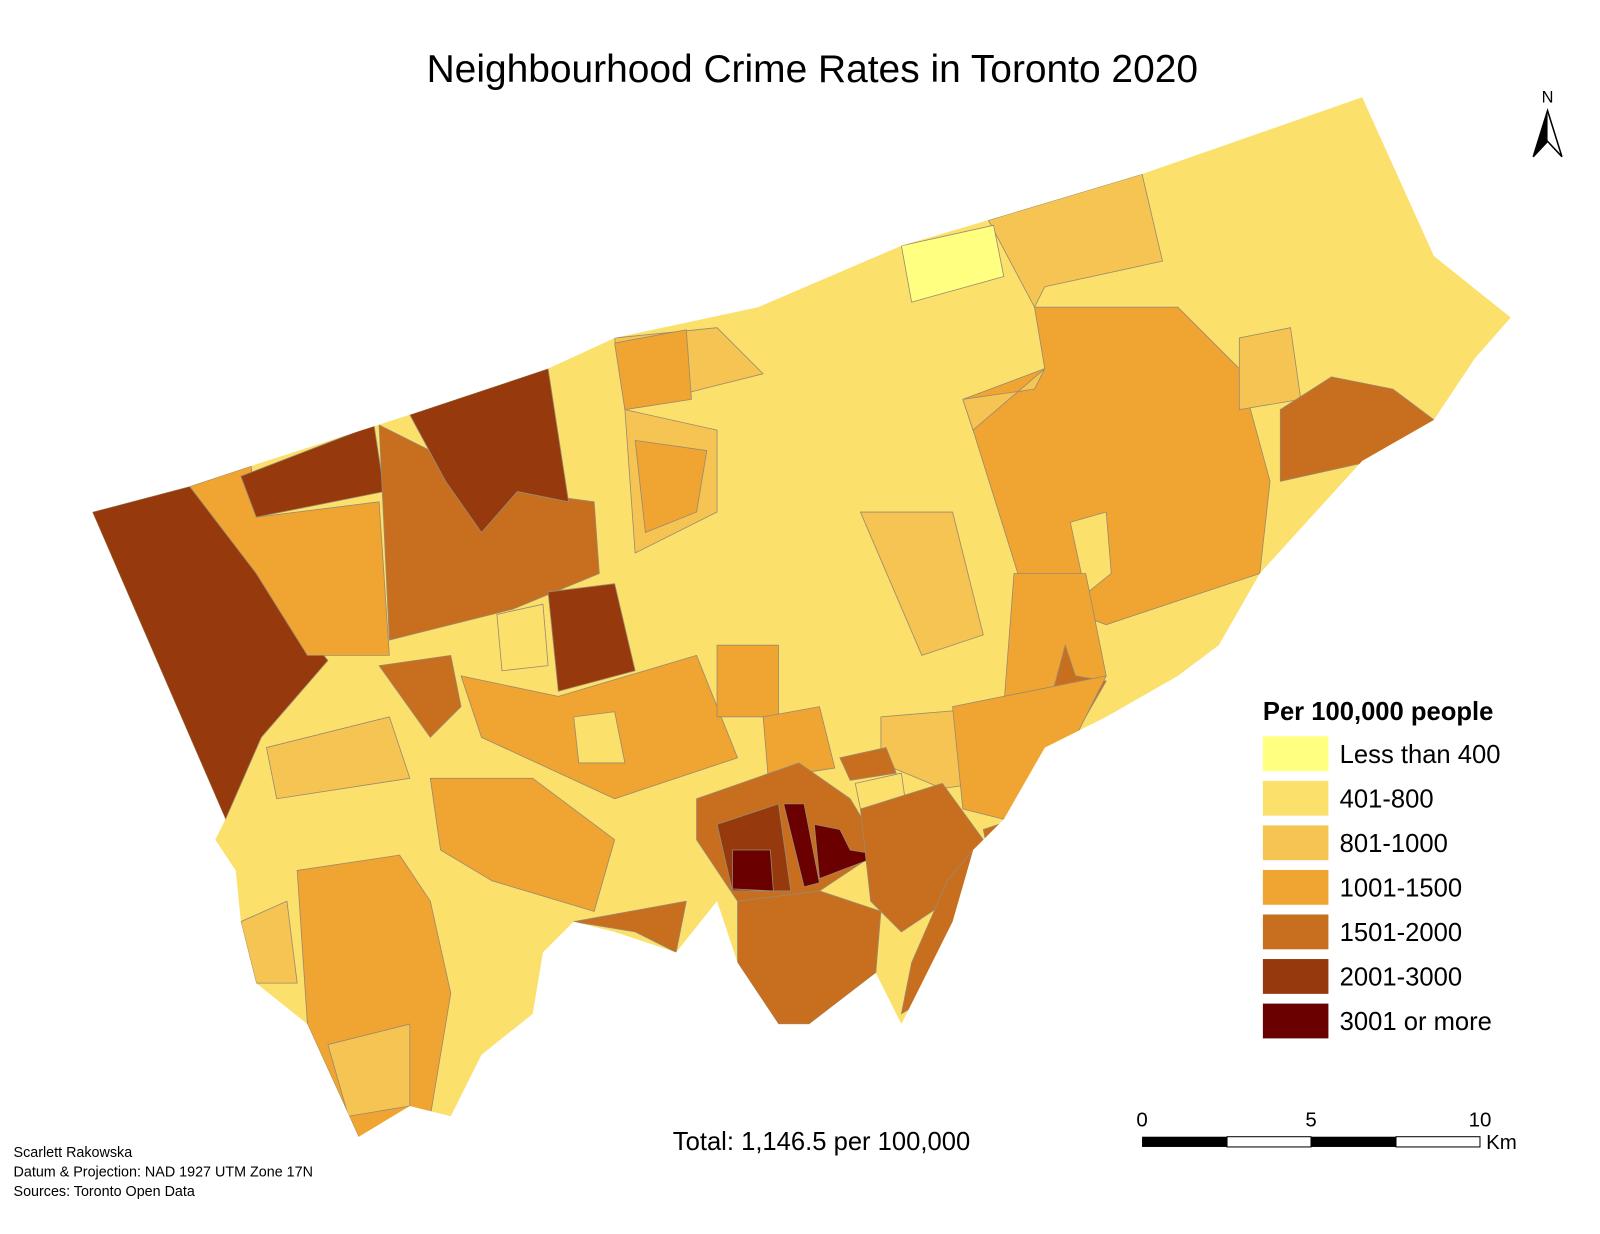 This screenshot has height=1234, width=1600. Describe the element at coordinates (1401, 933) in the screenshot. I see `legend-label: 1501-2000` at that location.